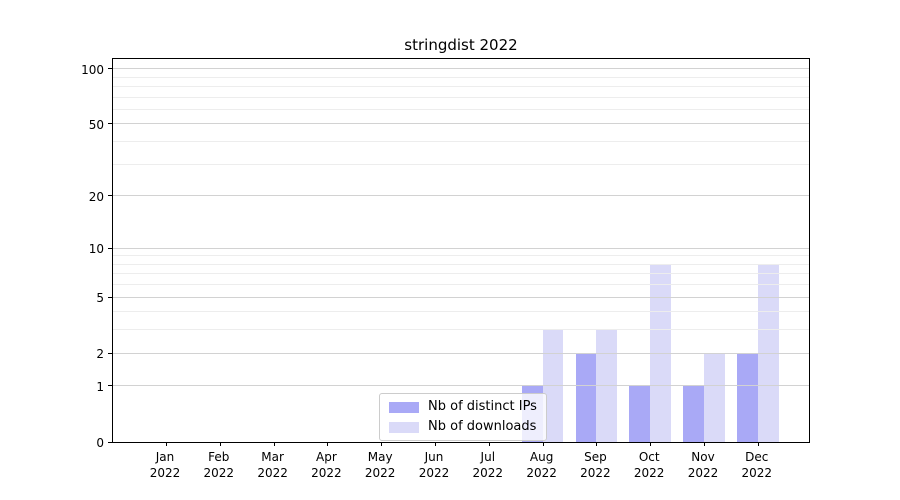  Describe the element at coordinates (326, 465) in the screenshot. I see `x-tick-label: Apr 2022` at that location.